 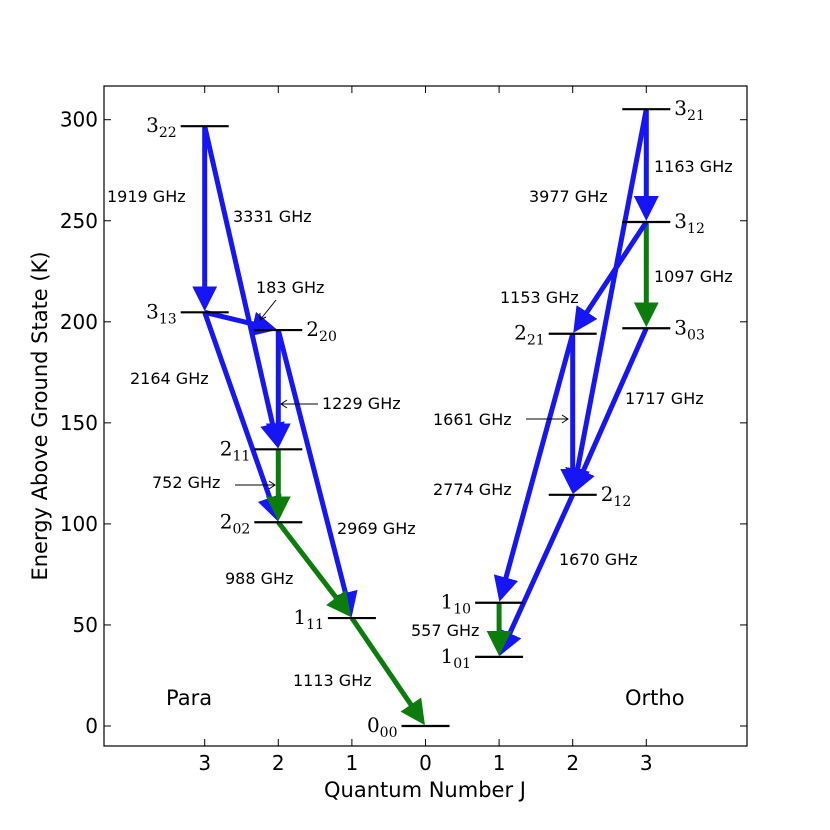 What do you see at coordinates (235, 450) in the screenshot?
I see `level-label-211: 211` at bounding box center [235, 450].